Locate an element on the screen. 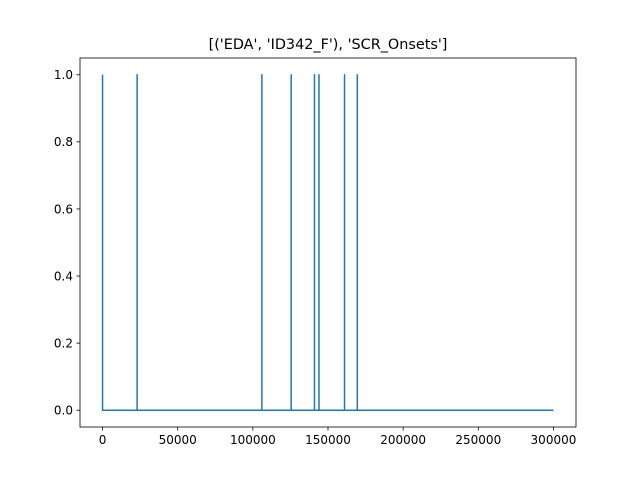 Image resolution: width=640 pixels, height=480 pixels. y-tick-label: 1.0 is located at coordinates (63, 75).